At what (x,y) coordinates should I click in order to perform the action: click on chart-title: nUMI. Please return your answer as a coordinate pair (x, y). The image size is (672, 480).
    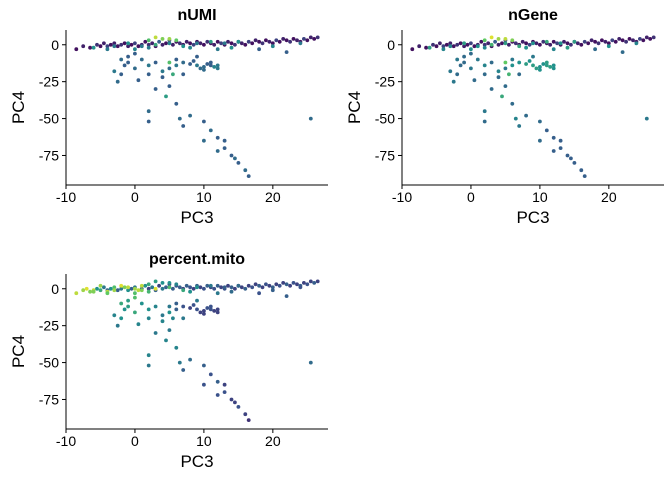
    Looking at the image, I should click on (196, 15).